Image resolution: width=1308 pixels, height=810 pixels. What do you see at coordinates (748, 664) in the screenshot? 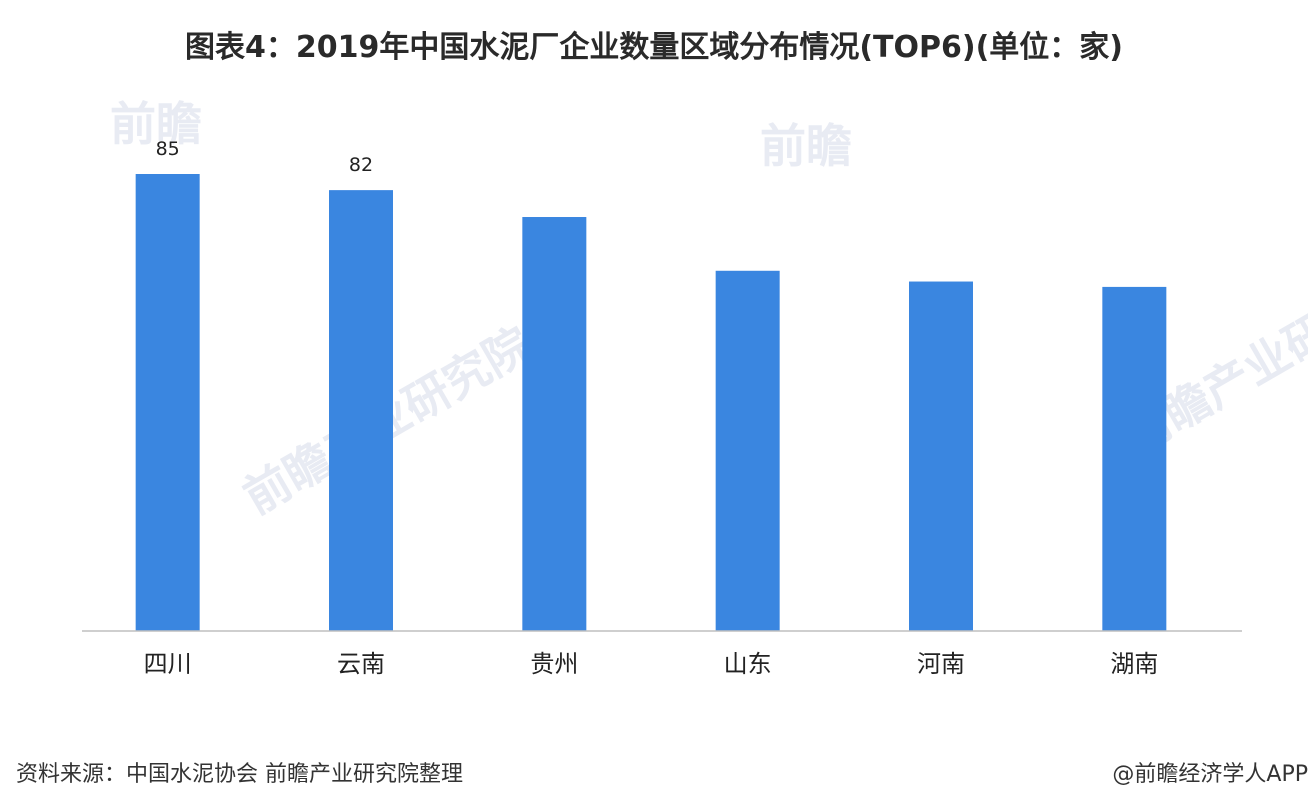
I see `x-tick-label-3: 山东` at bounding box center [748, 664].